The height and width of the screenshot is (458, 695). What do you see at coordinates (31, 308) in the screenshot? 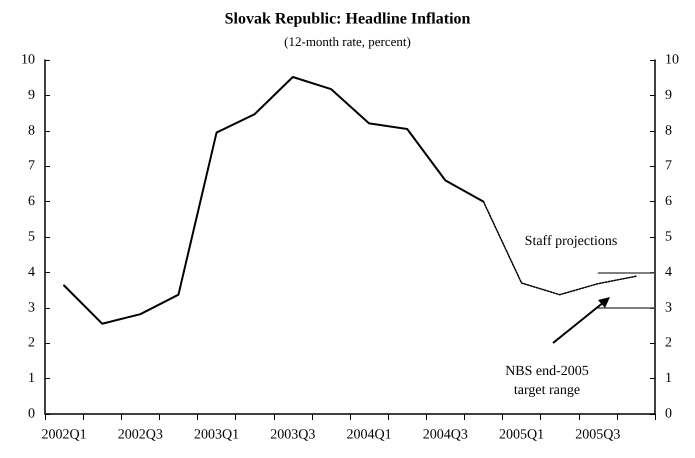
I see `y-tick-label: 3` at bounding box center [31, 308].